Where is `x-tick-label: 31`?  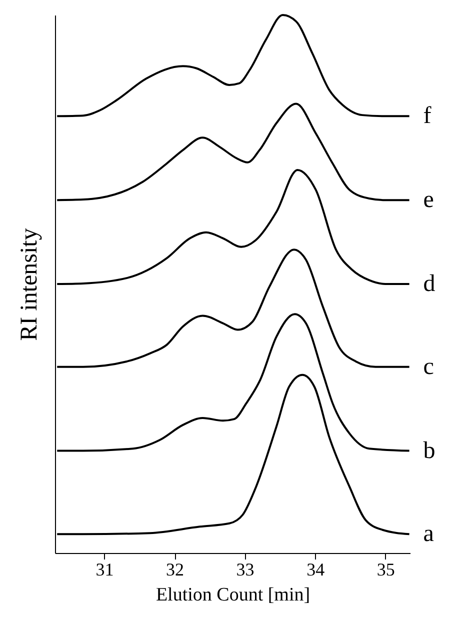
x-tick-label: 31 is located at coordinates (105, 570).